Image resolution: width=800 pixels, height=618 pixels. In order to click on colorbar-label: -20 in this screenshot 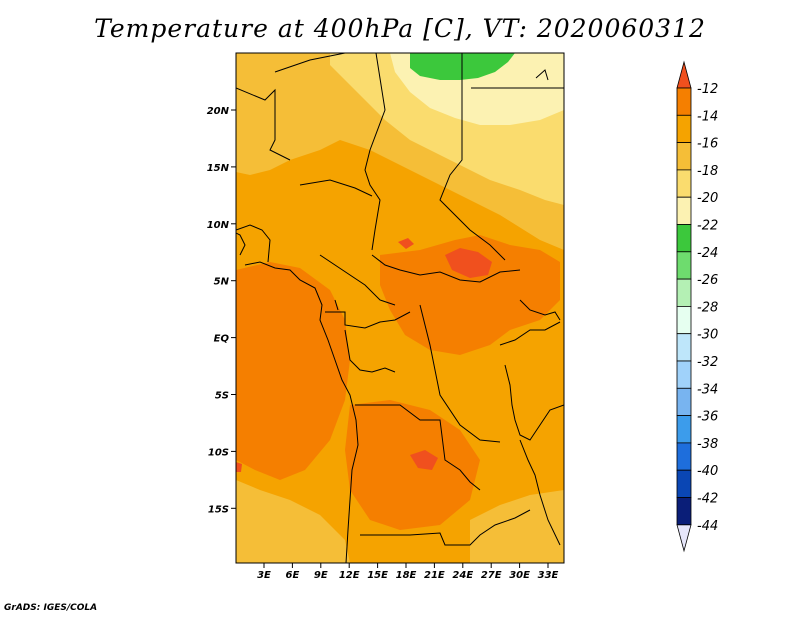, I will do `click(707, 198)`.